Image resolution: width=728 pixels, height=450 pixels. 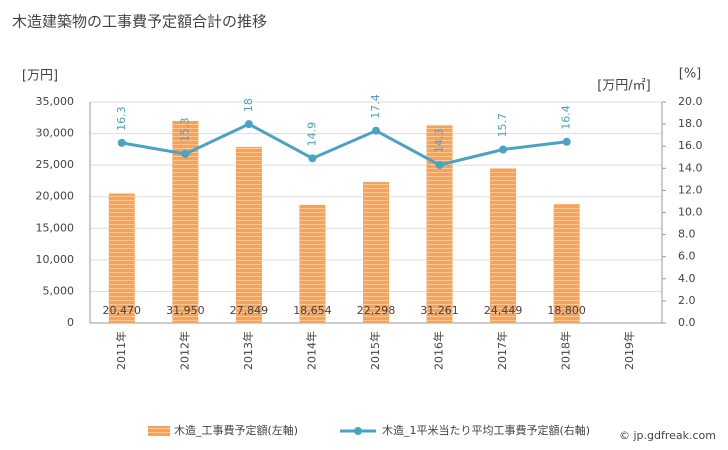 I want to click on line, so click(x=344, y=144).